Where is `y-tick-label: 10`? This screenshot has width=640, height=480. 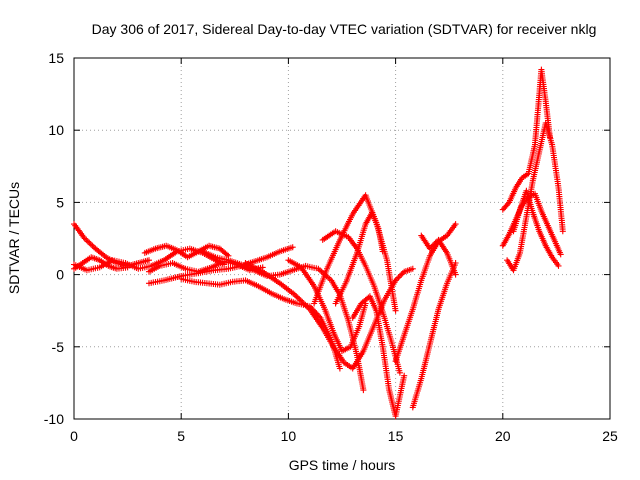 y-tick-label: 10 is located at coordinates (56, 130).